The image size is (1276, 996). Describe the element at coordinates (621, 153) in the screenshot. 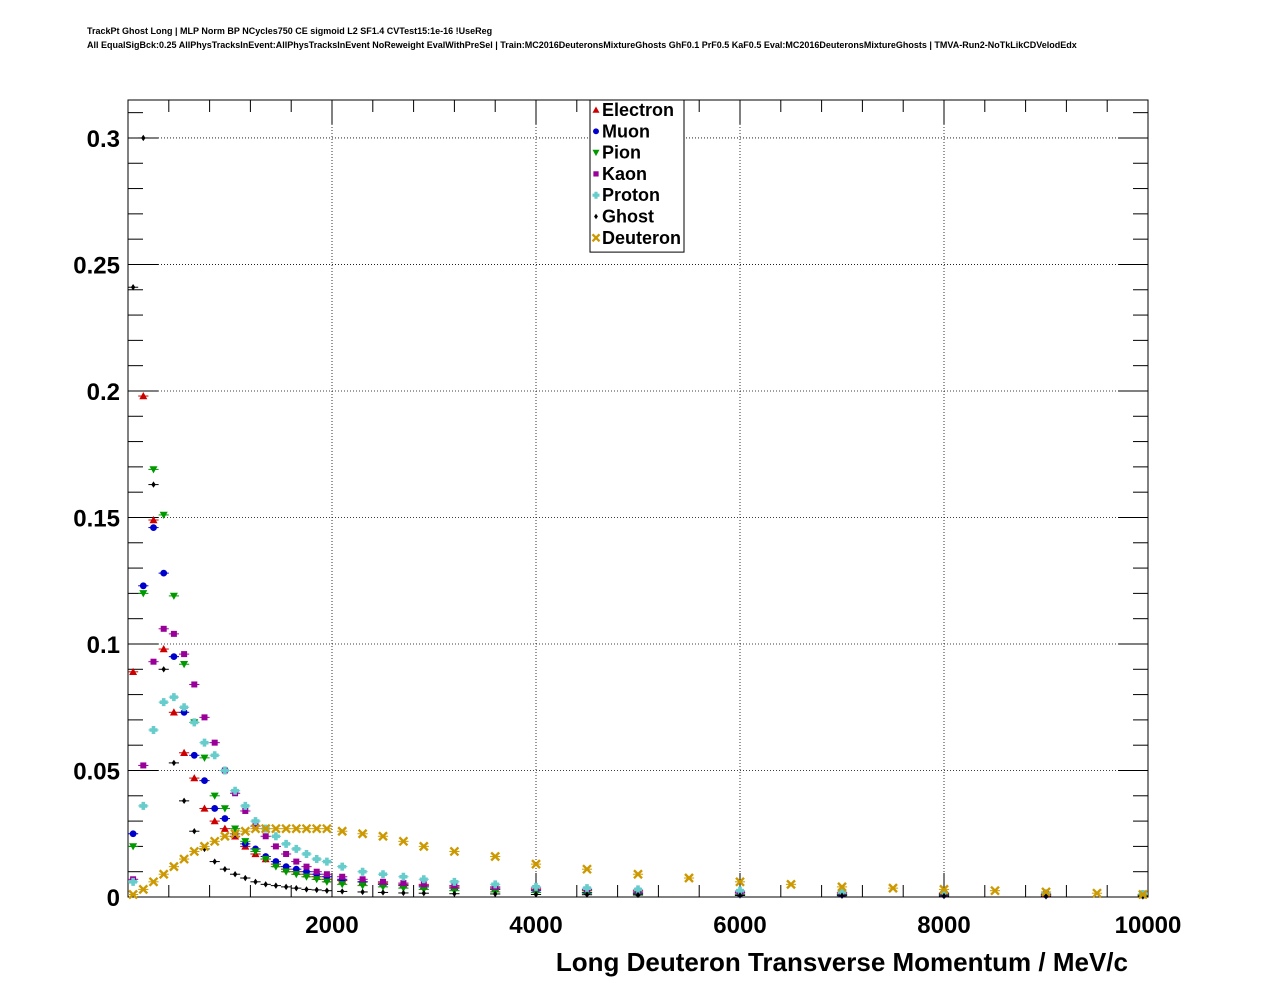

I see `legend-label-pion: Pion` at that location.